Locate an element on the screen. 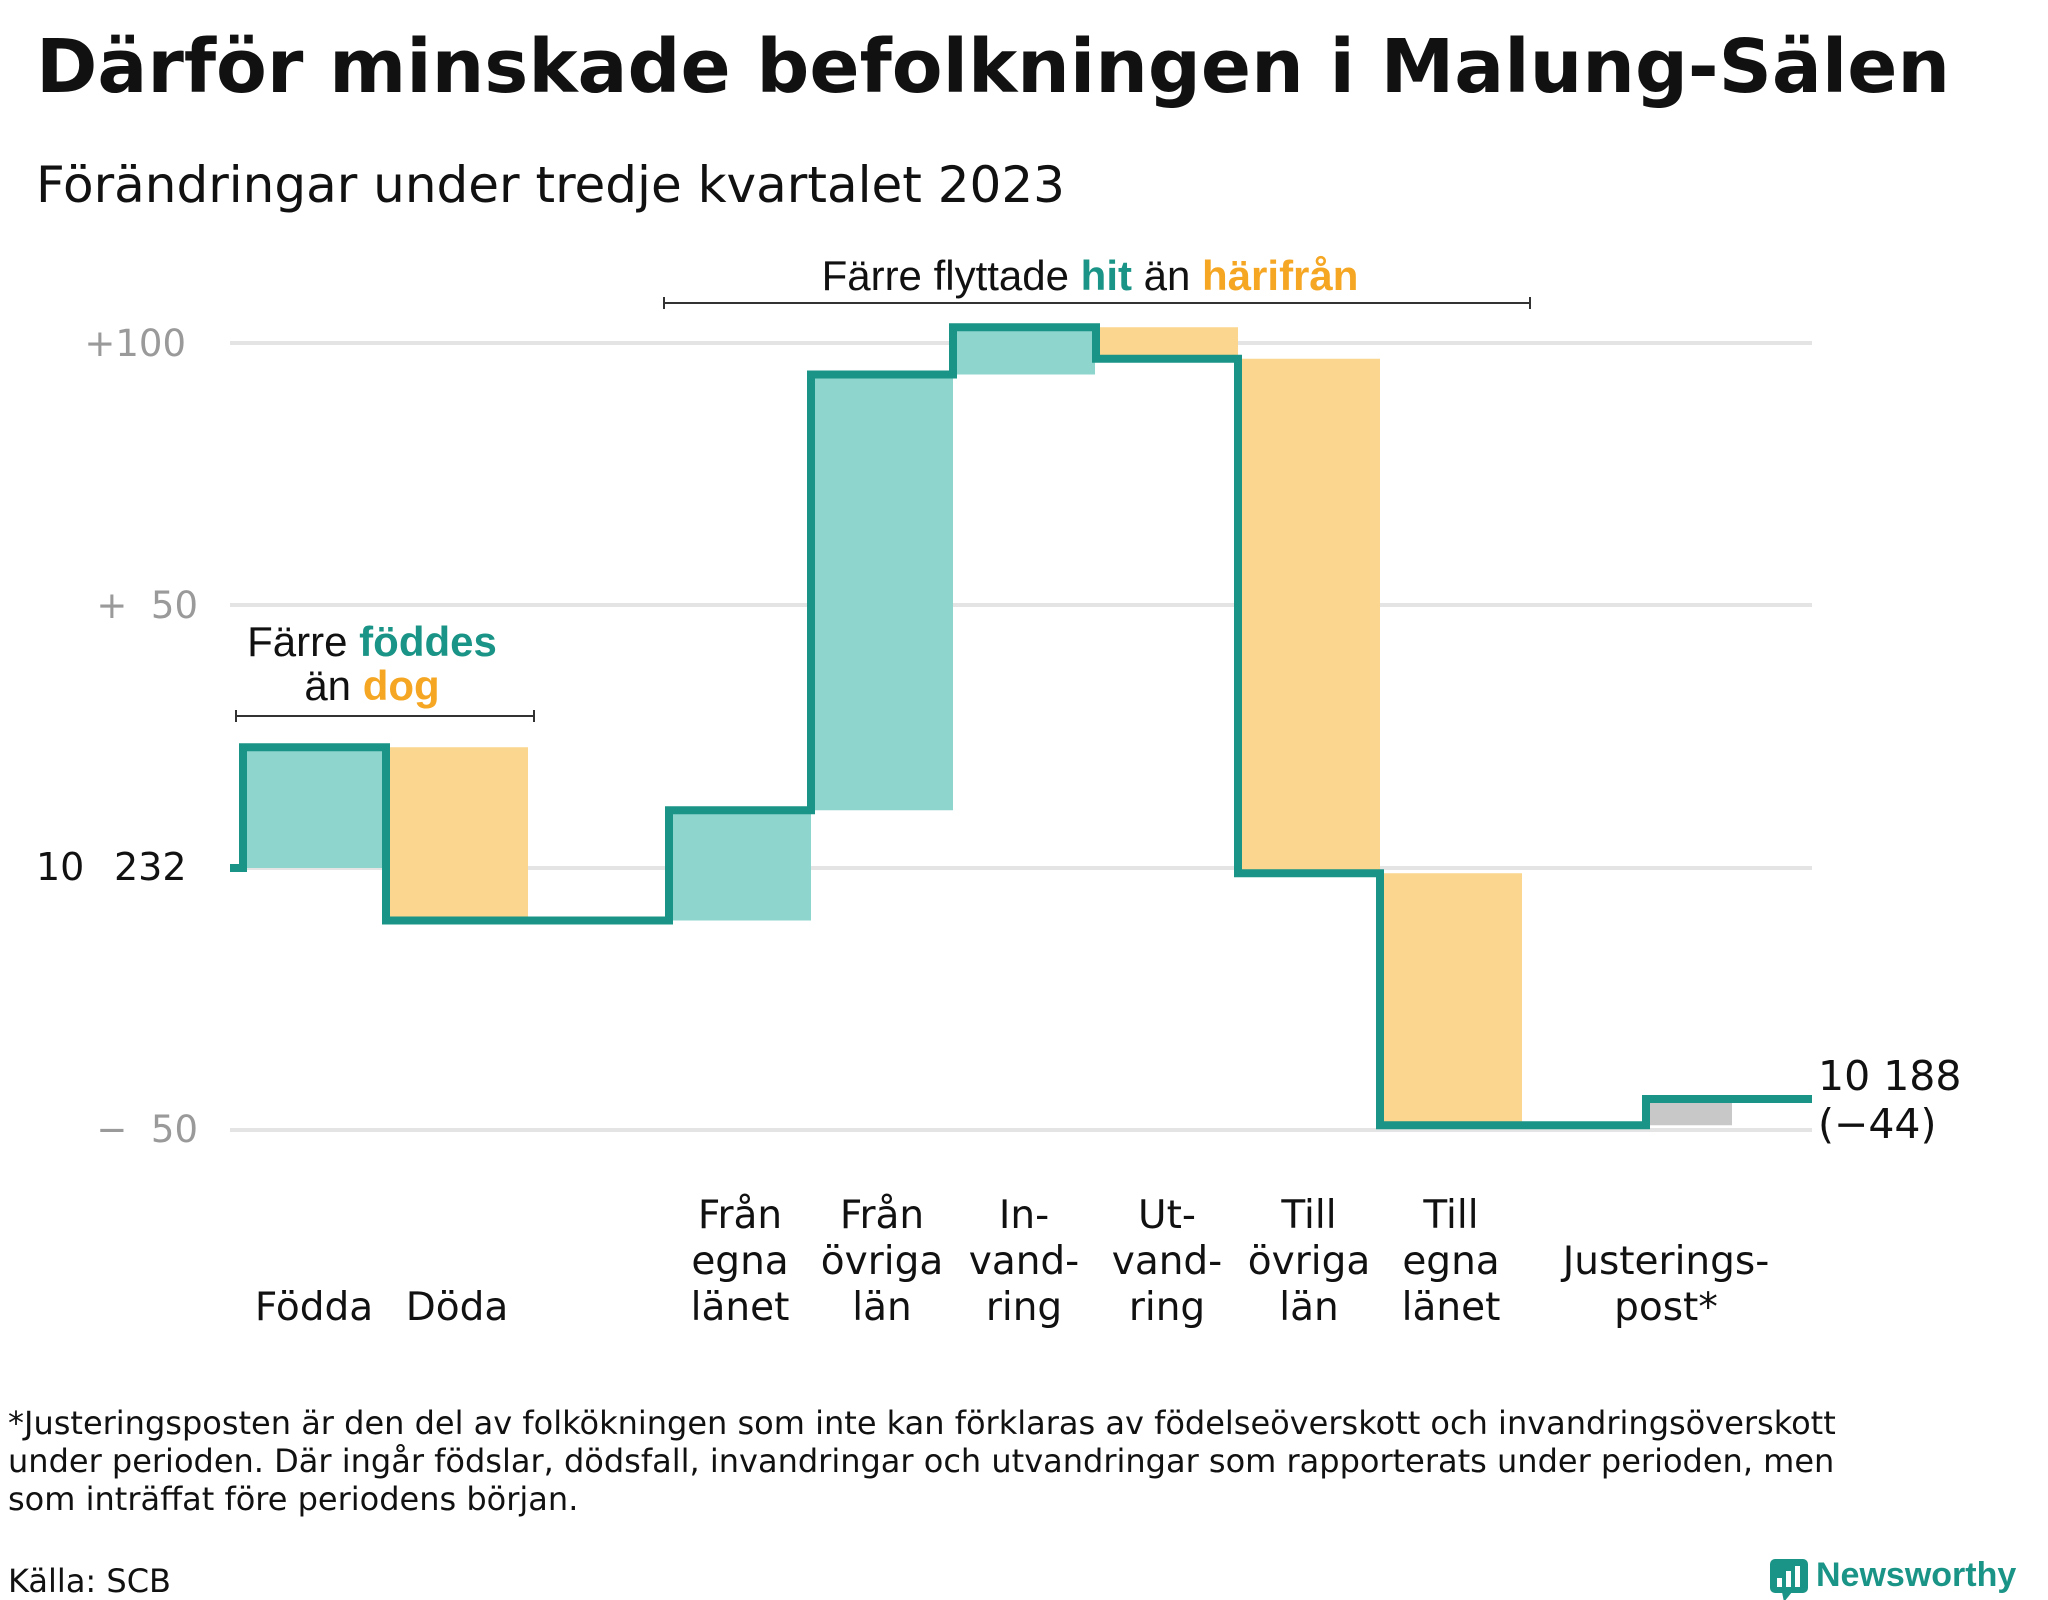  category-label-line: Döda is located at coordinates (457, 1307).